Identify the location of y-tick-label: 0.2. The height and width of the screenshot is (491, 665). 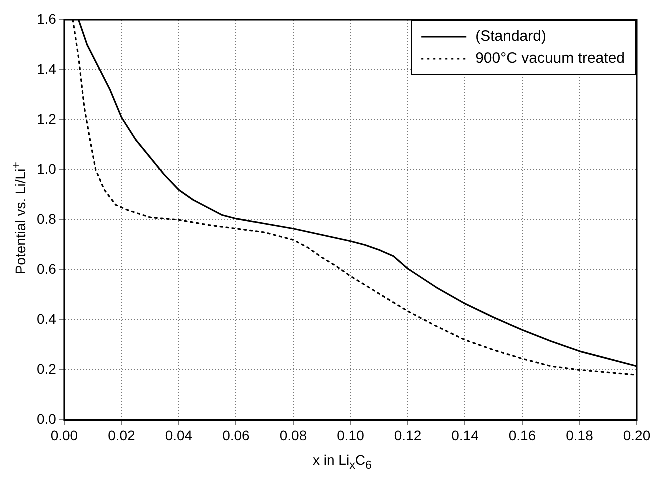
(46, 369).